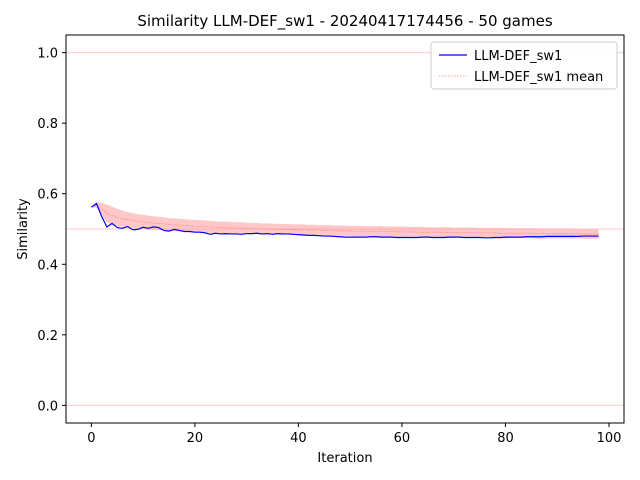 The height and width of the screenshot is (480, 640). I want to click on y-tick-label: 0.4, so click(47, 265).